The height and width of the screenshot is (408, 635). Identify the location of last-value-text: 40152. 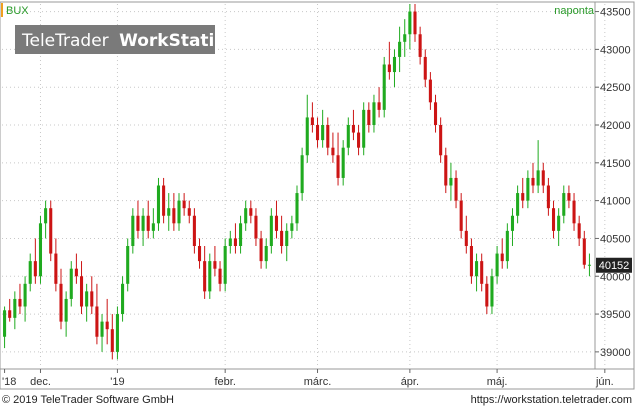
(614, 266).